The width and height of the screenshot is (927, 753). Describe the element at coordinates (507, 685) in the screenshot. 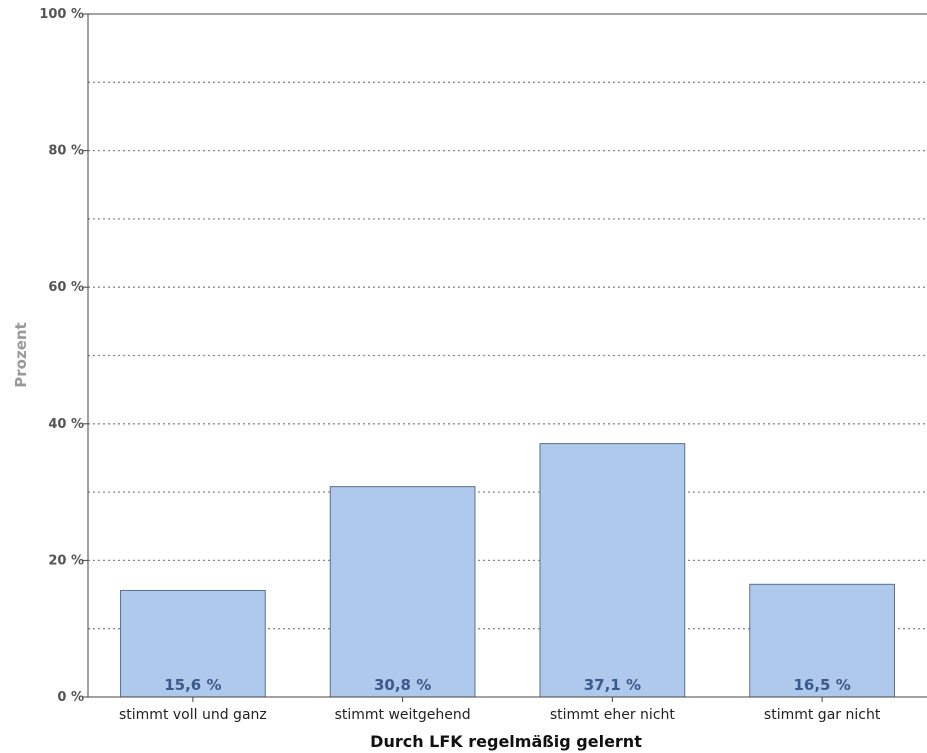

I see `data-labels: 15,6 % 30,8 % 37,1 % 16,5 %` at that location.